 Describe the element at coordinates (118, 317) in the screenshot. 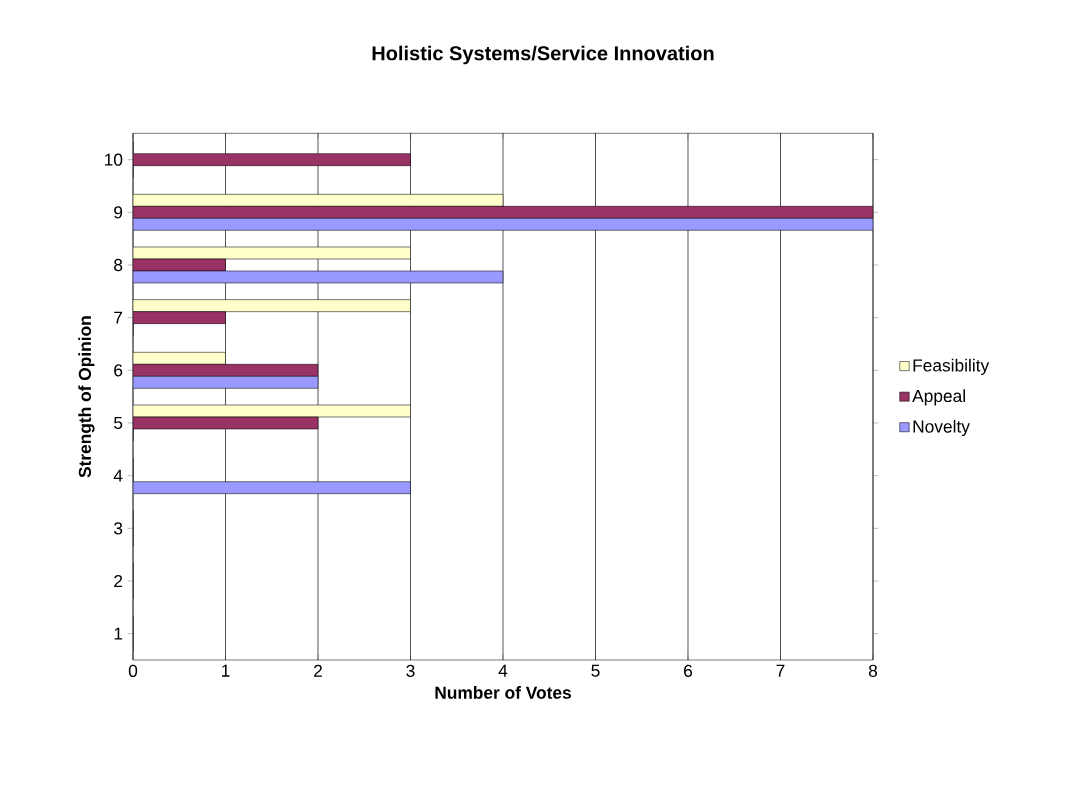

I see `y-tick-label: 7` at that location.